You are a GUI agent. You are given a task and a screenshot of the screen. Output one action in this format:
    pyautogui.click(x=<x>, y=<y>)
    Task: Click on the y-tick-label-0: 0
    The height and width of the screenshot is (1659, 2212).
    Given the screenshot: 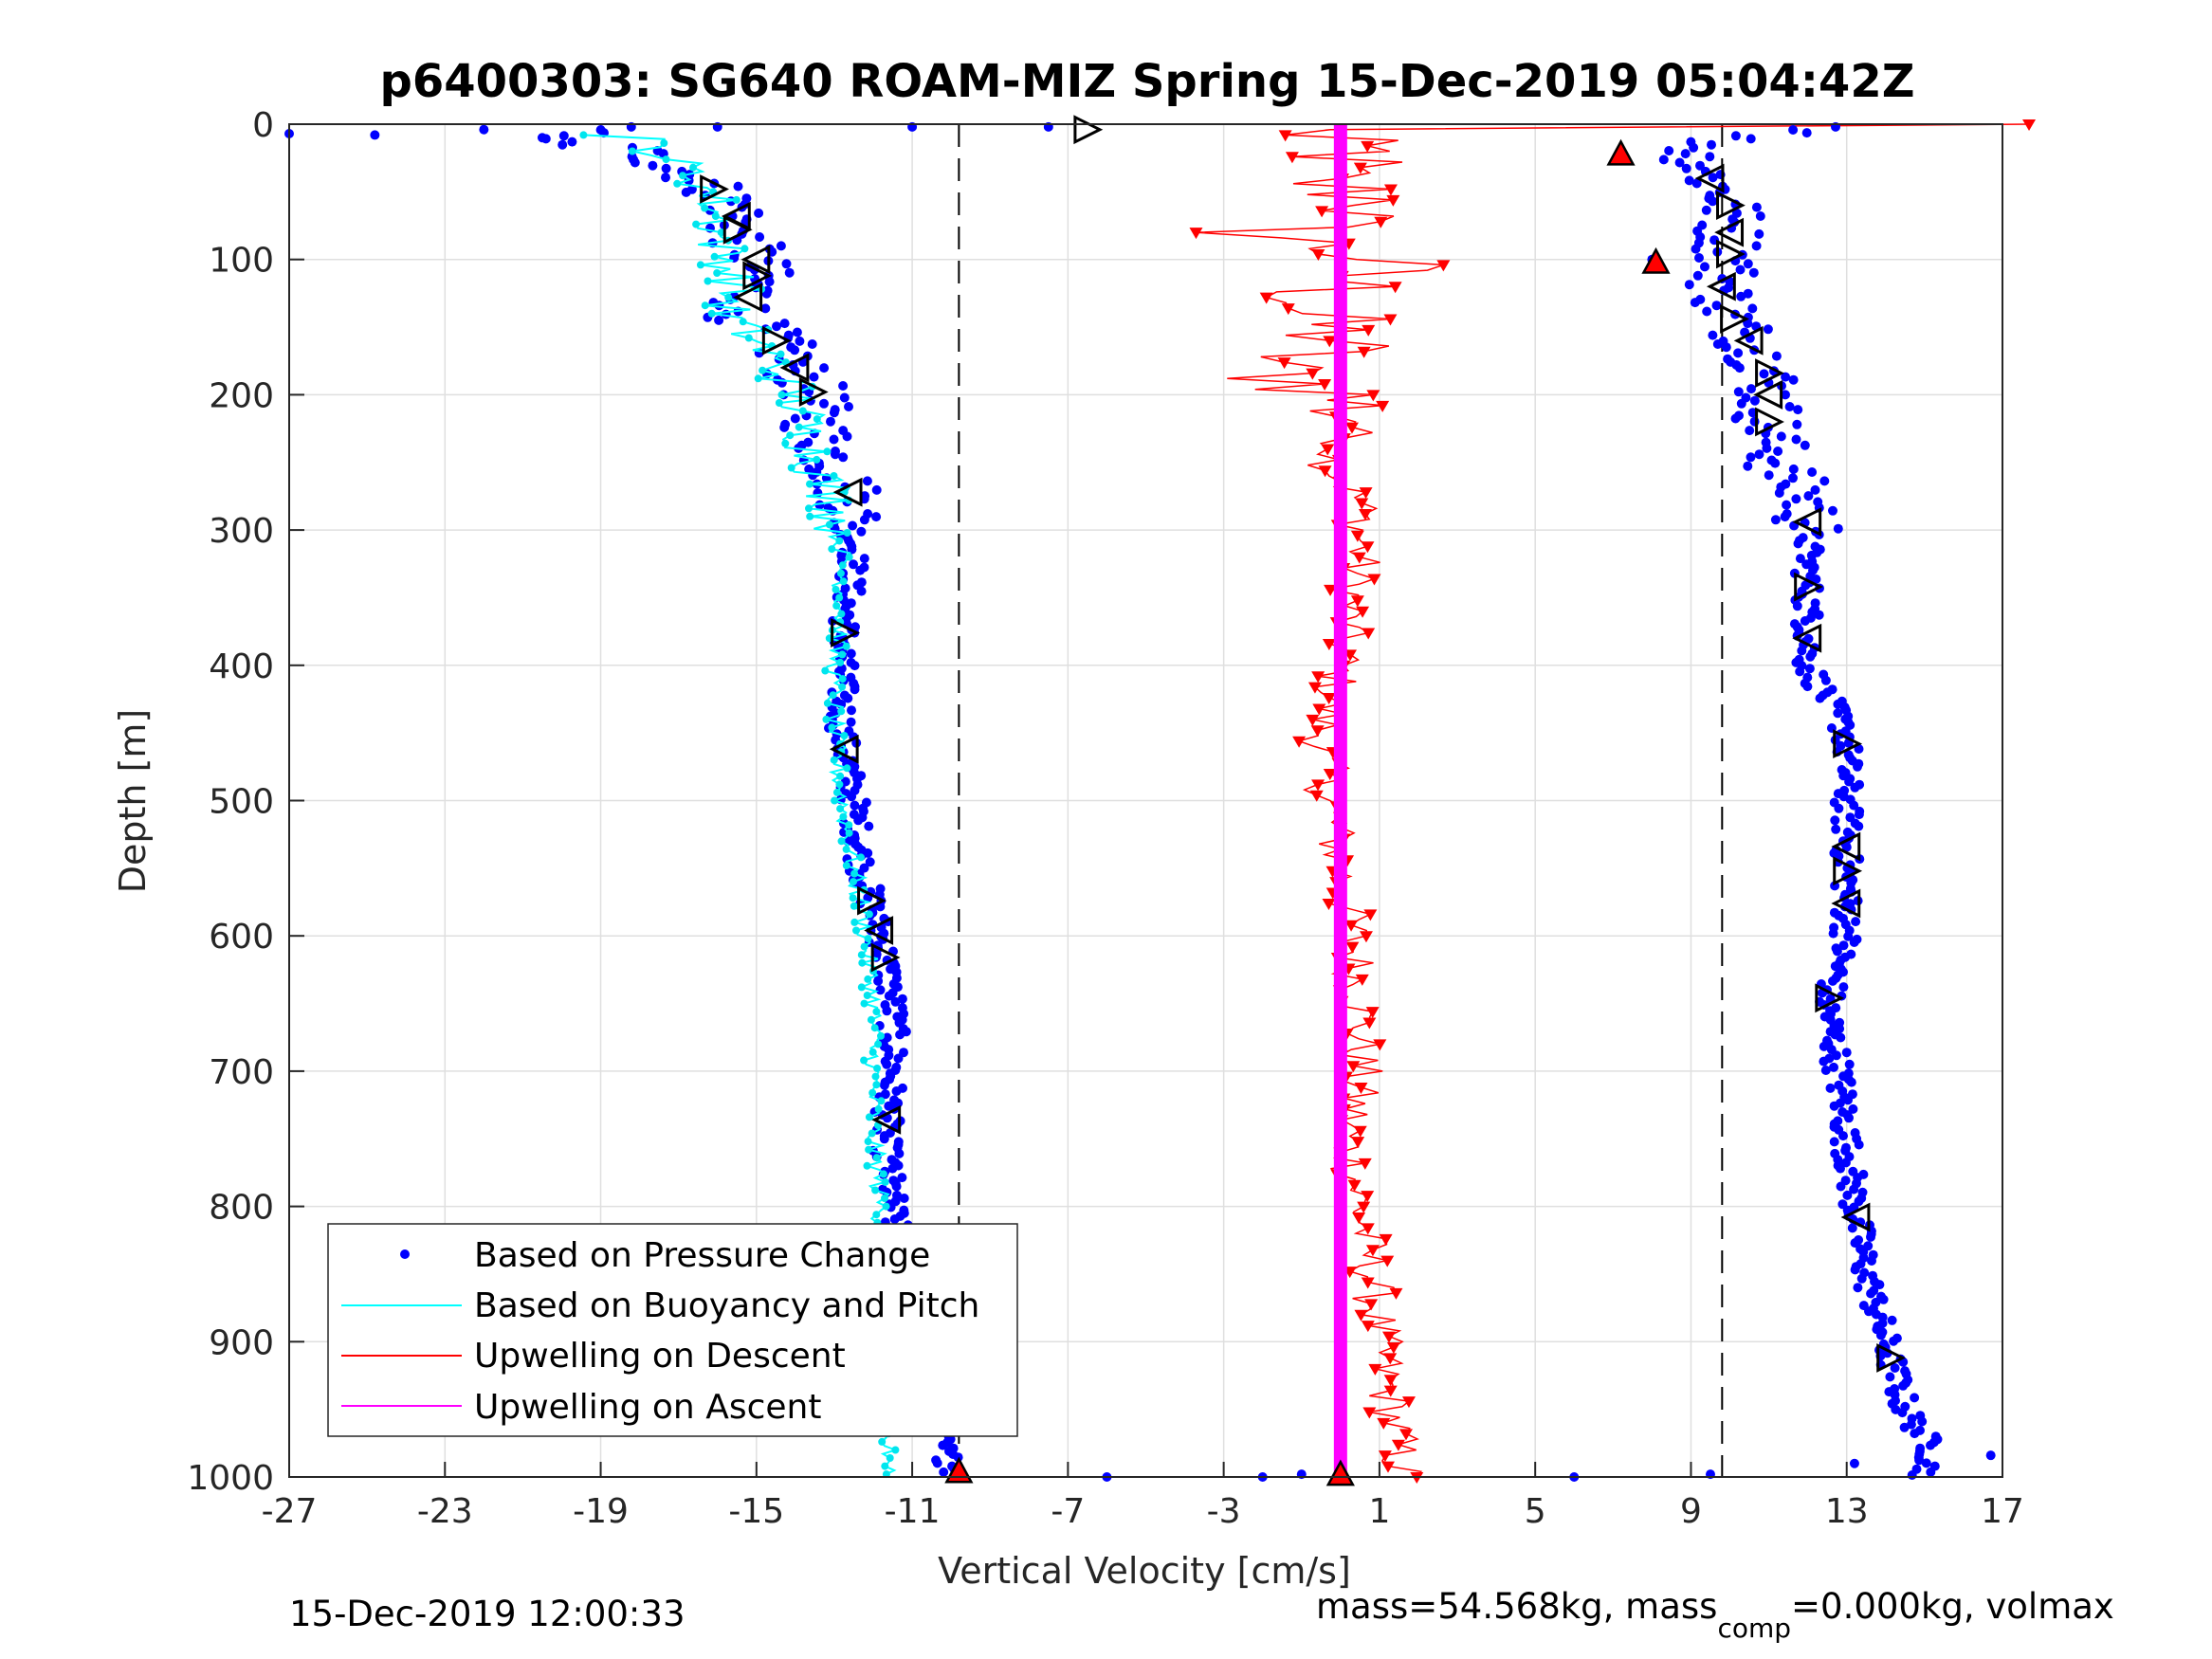 What is the action you would take?
    pyautogui.click(x=263, y=125)
    